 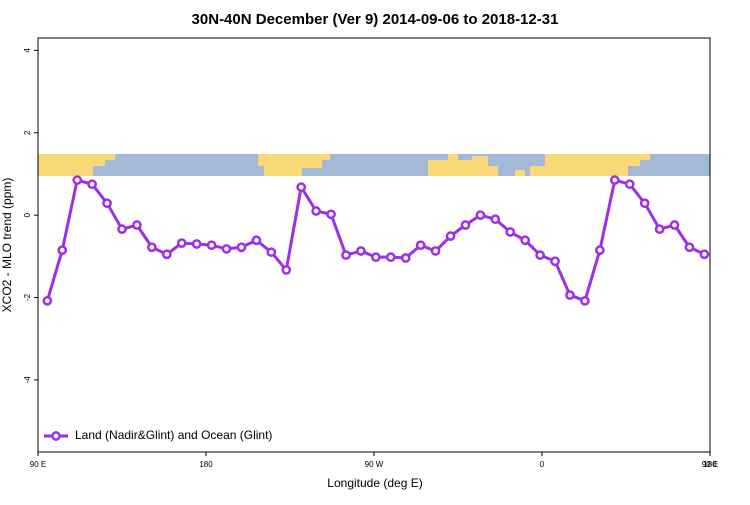 What do you see at coordinates (27, 50) in the screenshot?
I see `y-tick-label: 4` at bounding box center [27, 50].